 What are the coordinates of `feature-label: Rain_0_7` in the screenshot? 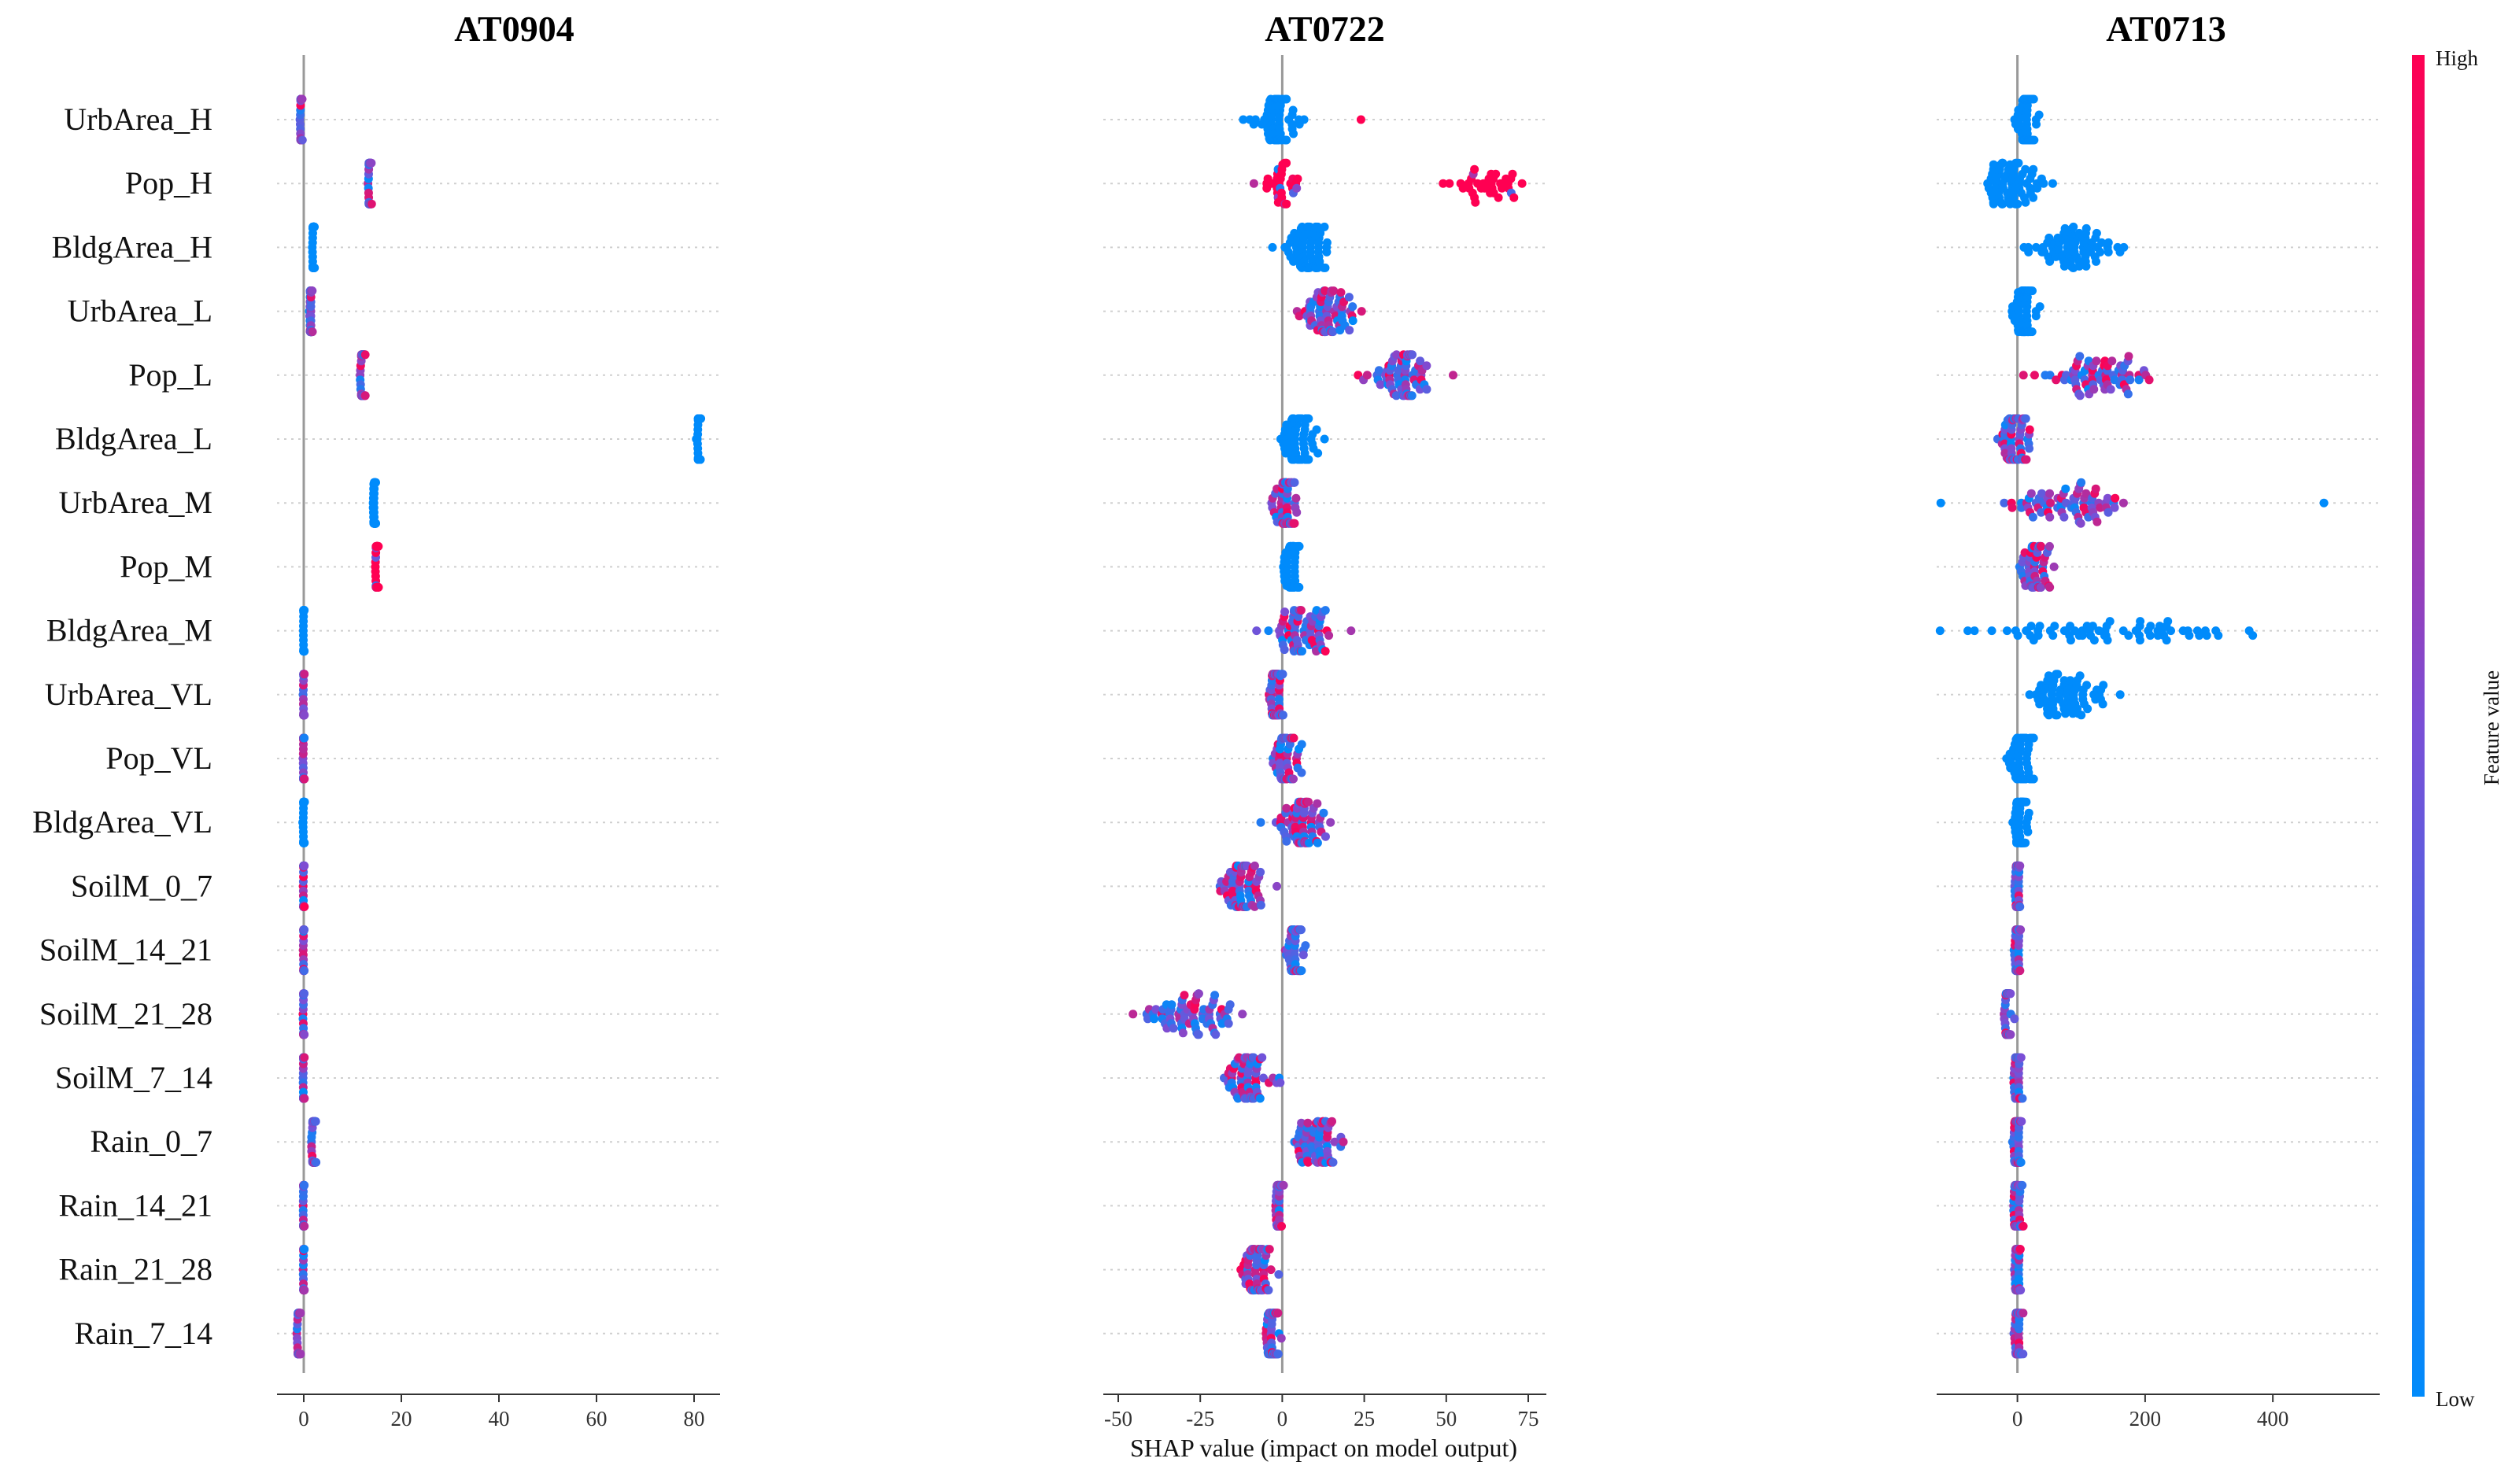 It's located at (151, 1141).